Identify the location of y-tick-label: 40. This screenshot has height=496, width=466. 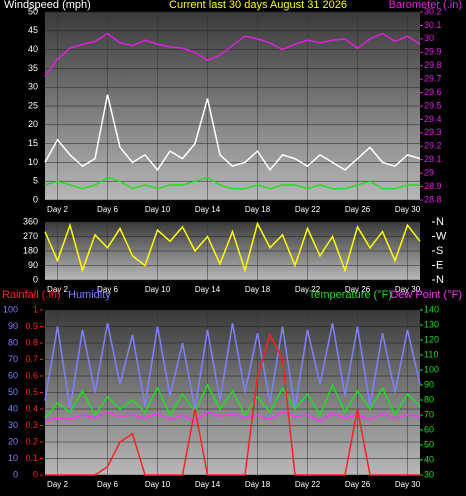
(33, 49).